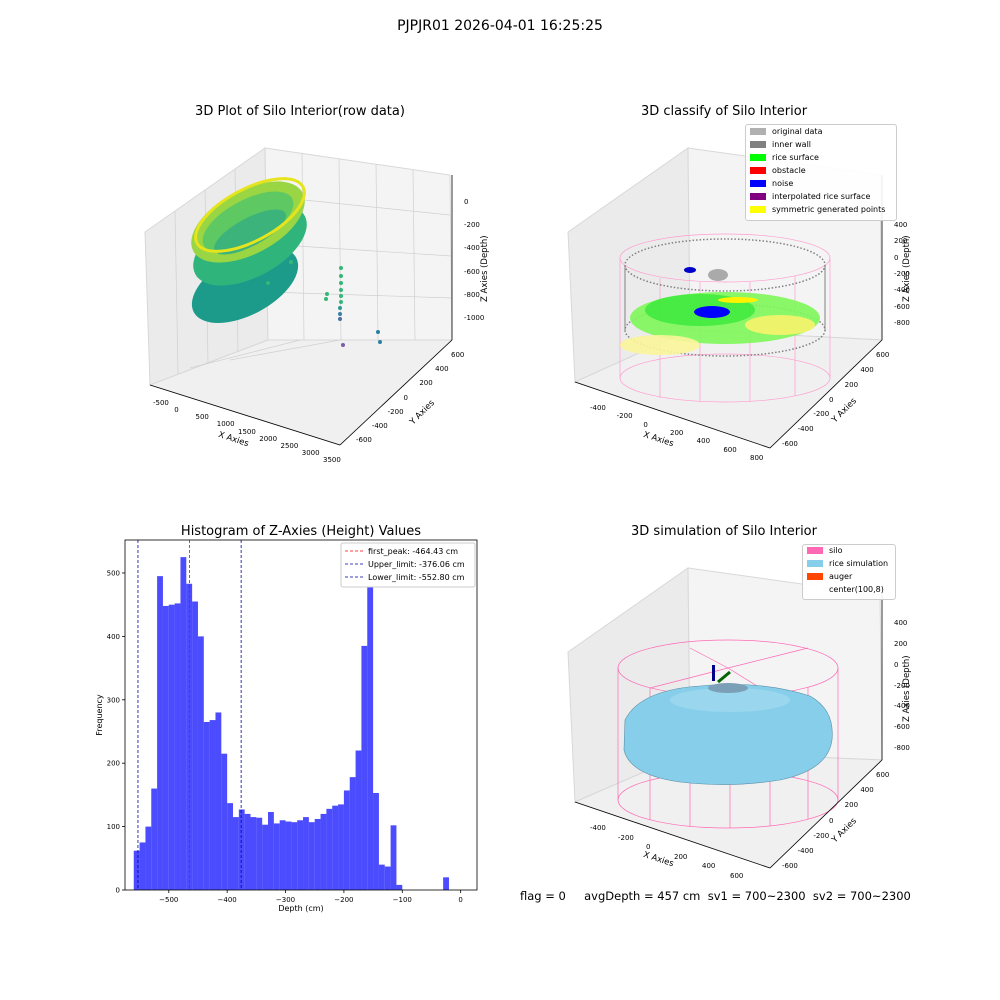  Describe the element at coordinates (500, 26) in the screenshot. I see `figure-title: PJPJR01 2026-04-01 16:25:25` at that location.